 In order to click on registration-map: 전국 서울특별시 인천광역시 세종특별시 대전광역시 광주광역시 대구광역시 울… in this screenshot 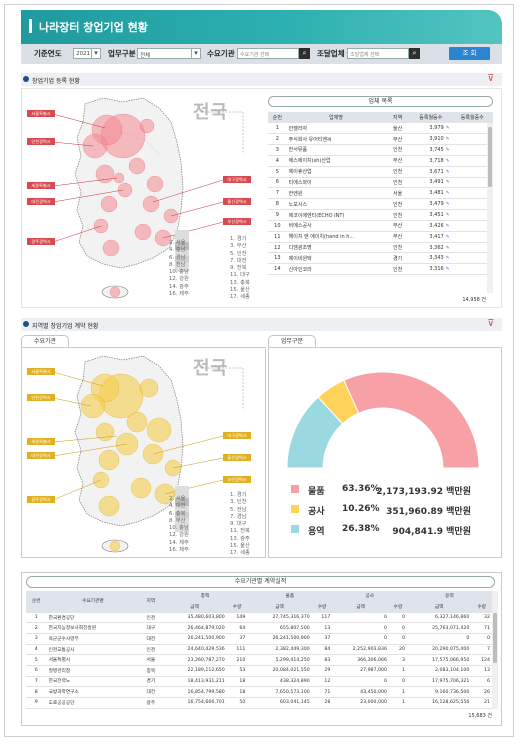, I will do `click(145, 198)`.